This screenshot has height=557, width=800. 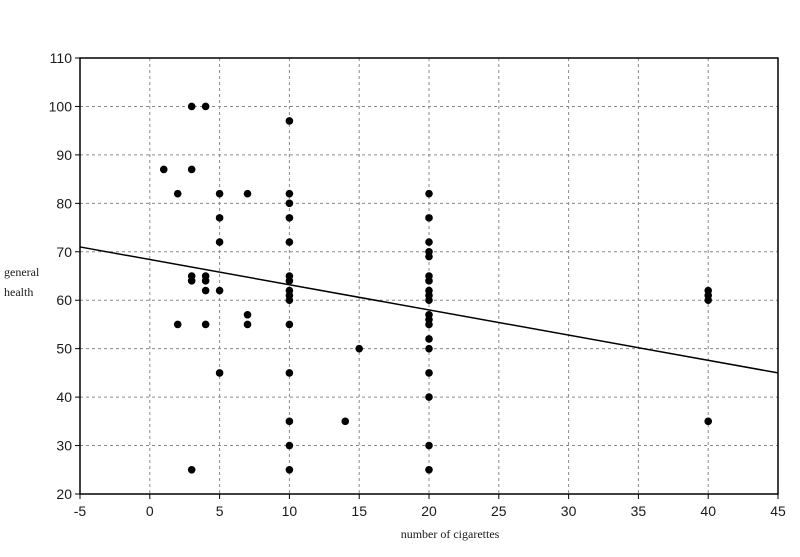 What do you see at coordinates (18, 292) in the screenshot?
I see `y-axis-title-line-2: health` at bounding box center [18, 292].